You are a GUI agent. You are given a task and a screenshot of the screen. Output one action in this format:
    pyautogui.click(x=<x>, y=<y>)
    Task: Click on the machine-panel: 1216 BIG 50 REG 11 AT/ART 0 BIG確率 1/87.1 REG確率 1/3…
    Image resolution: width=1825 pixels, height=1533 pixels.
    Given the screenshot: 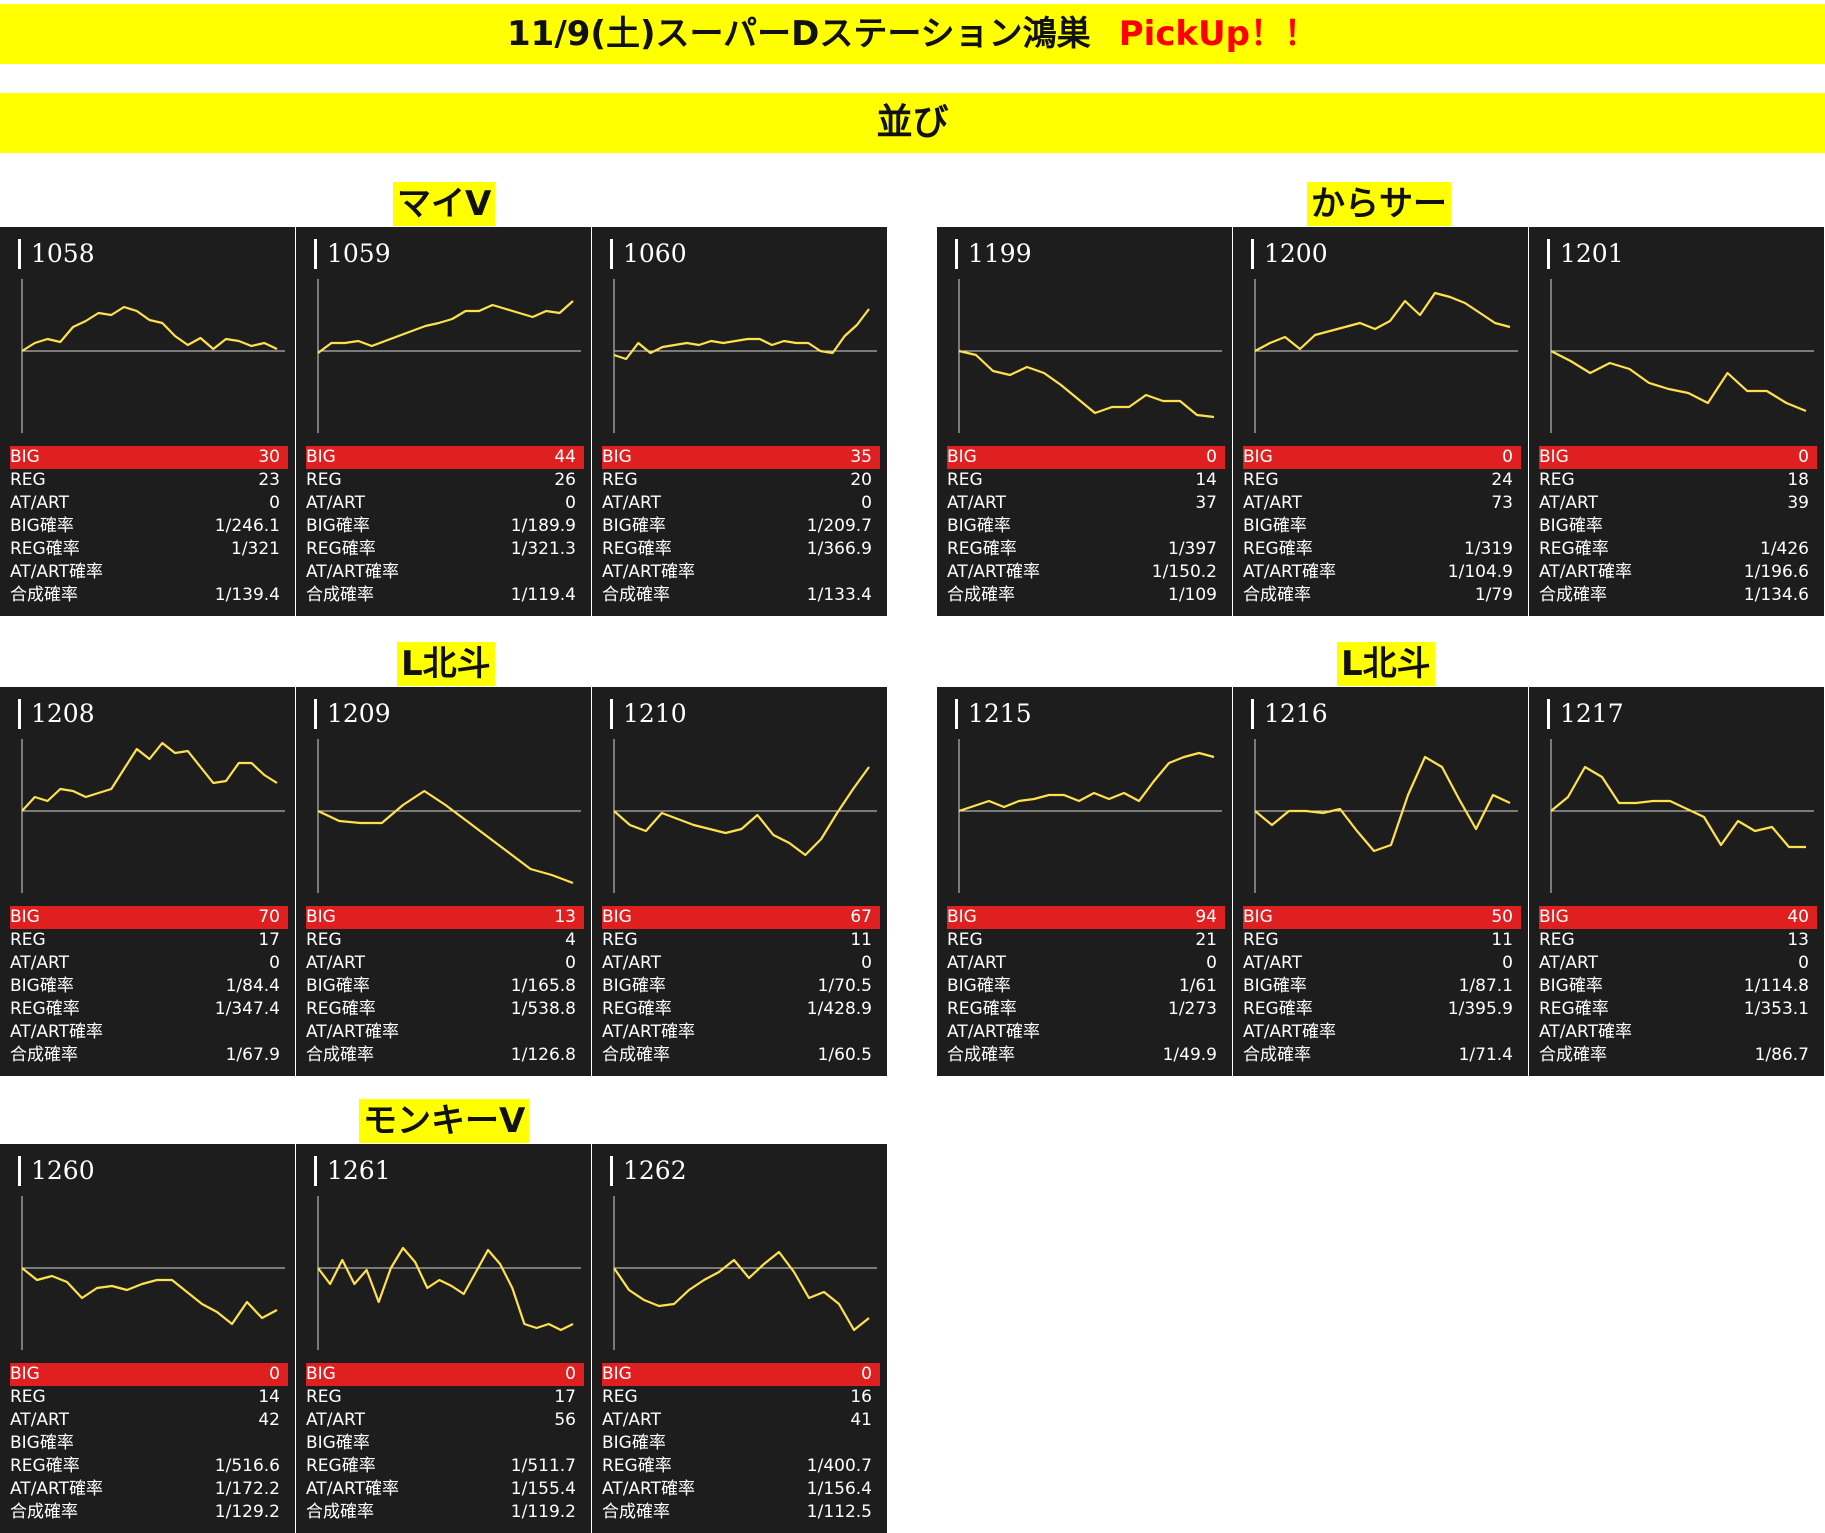 What is the action you would take?
    pyautogui.click(x=1380, y=881)
    